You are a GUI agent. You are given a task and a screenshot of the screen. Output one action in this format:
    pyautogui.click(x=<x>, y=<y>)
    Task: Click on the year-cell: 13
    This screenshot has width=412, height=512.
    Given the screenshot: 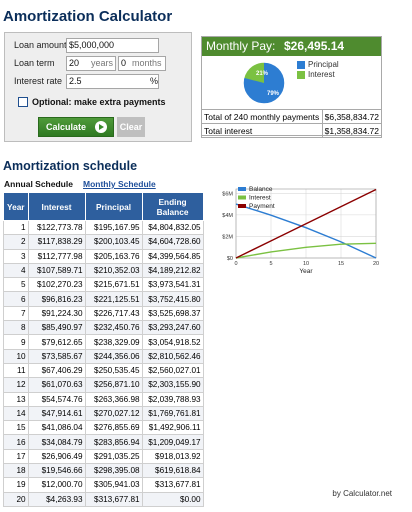 What is the action you would take?
    pyautogui.click(x=16, y=399)
    